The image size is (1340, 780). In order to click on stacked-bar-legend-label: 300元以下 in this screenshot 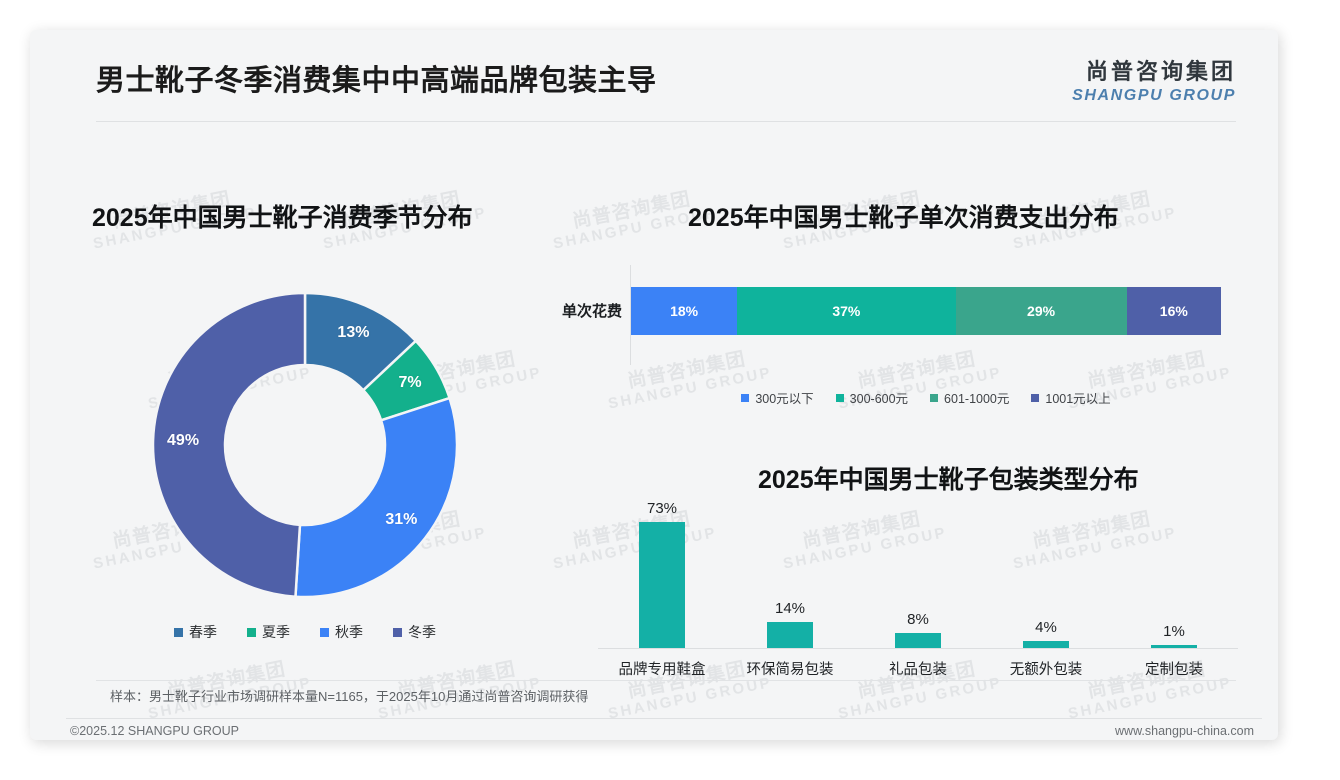, I will do `click(784, 399)`.